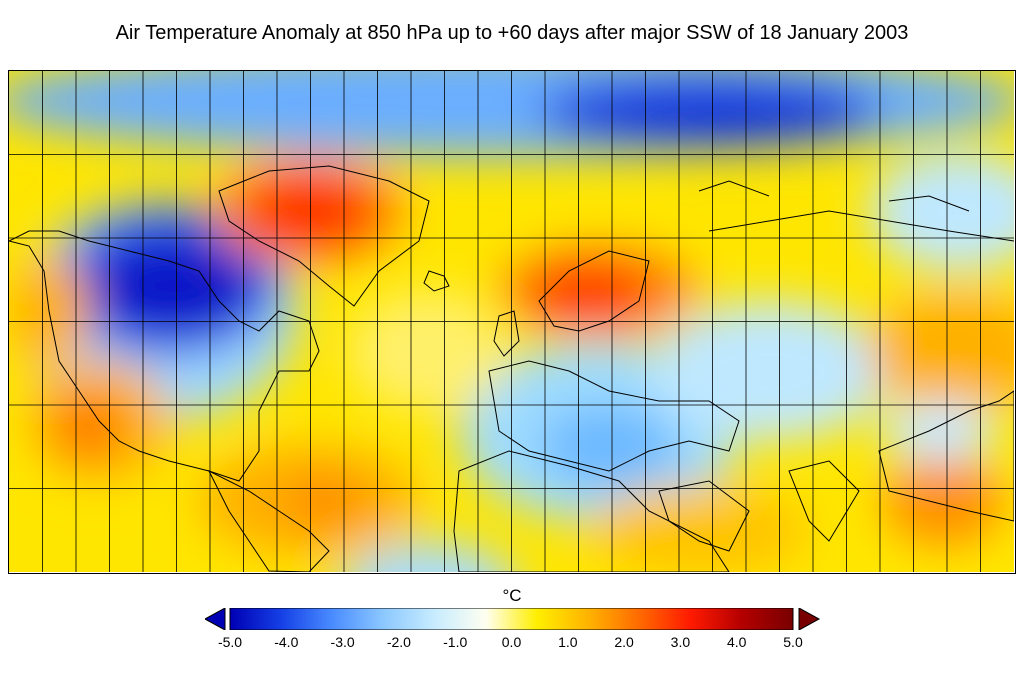  What do you see at coordinates (286, 642) in the screenshot?
I see `colorbar-tick-label: -4.0` at bounding box center [286, 642].